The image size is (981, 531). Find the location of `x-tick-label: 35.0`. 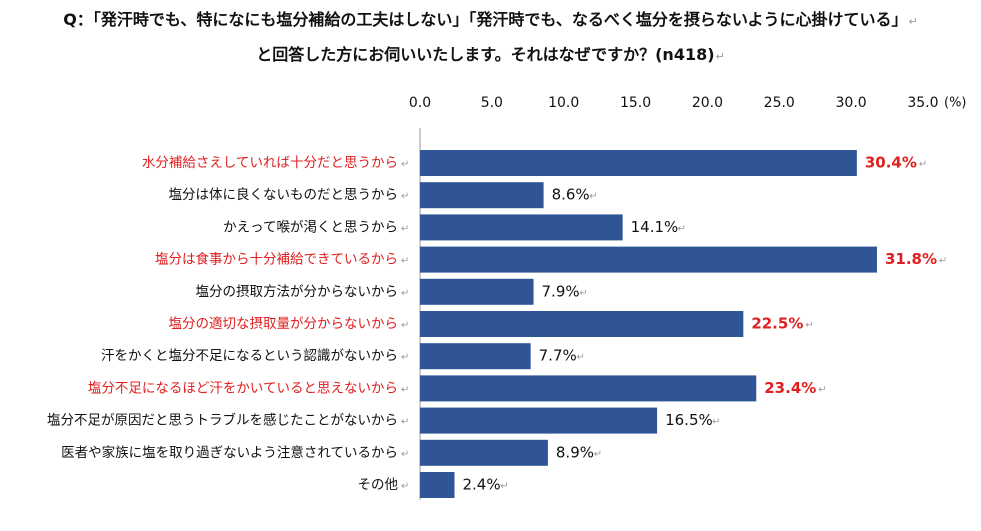

x-tick-label: 35.0 is located at coordinates (922, 103).